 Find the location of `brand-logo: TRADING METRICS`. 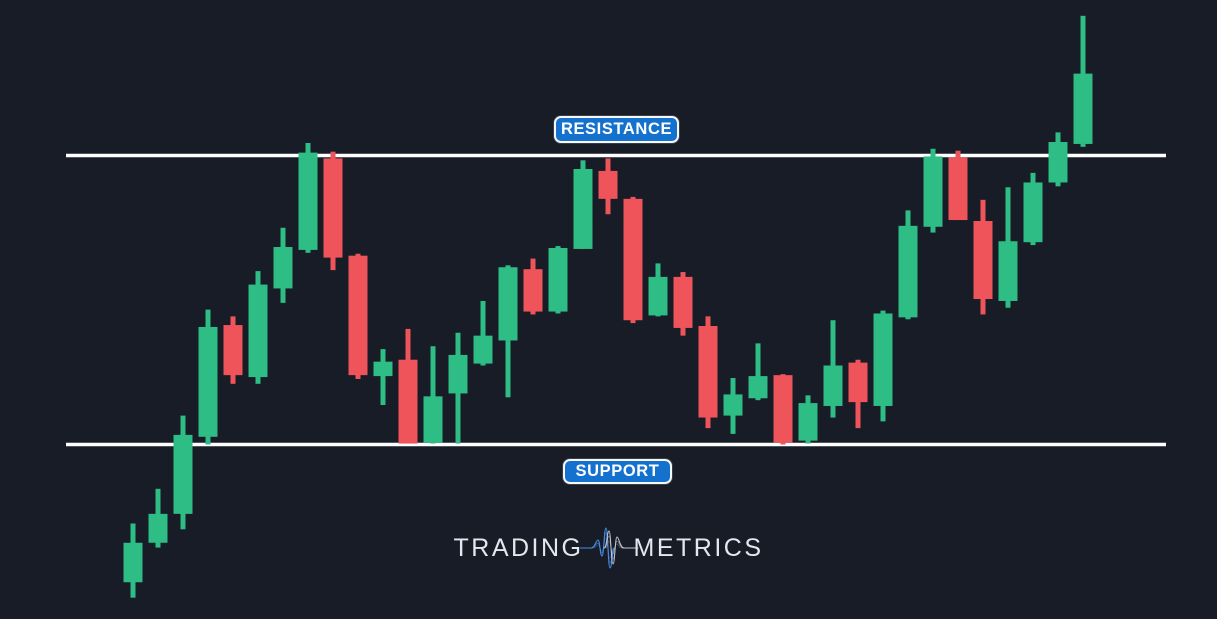

brand-logo: TRADING METRICS is located at coordinates (609, 548).